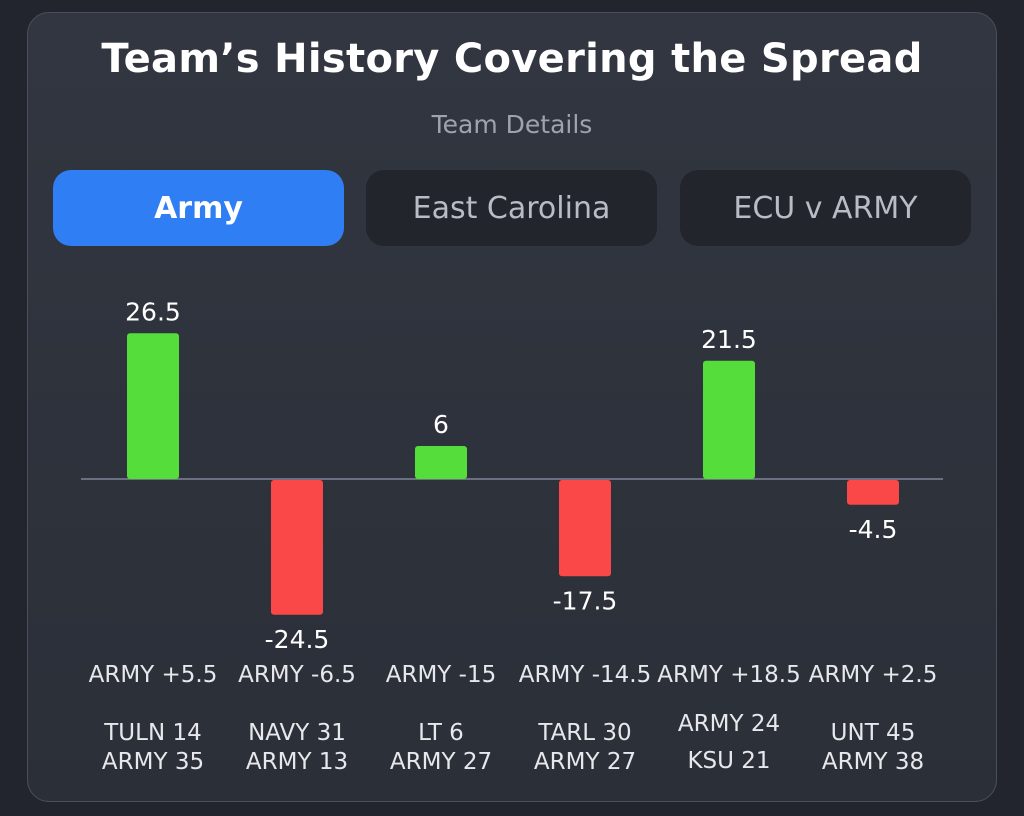 The image size is (1024, 816). What do you see at coordinates (152, 733) in the screenshot?
I see `score-label: TULN 14` at bounding box center [152, 733].